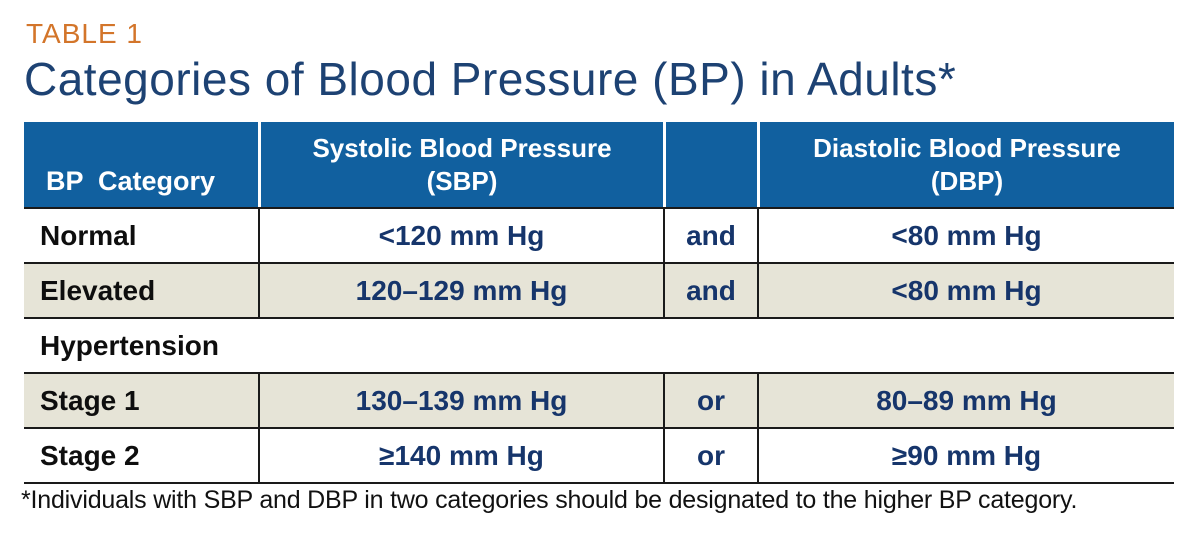 The width and height of the screenshot is (1200, 540). What do you see at coordinates (129, 345) in the screenshot?
I see `section-label: Hypertension` at bounding box center [129, 345].